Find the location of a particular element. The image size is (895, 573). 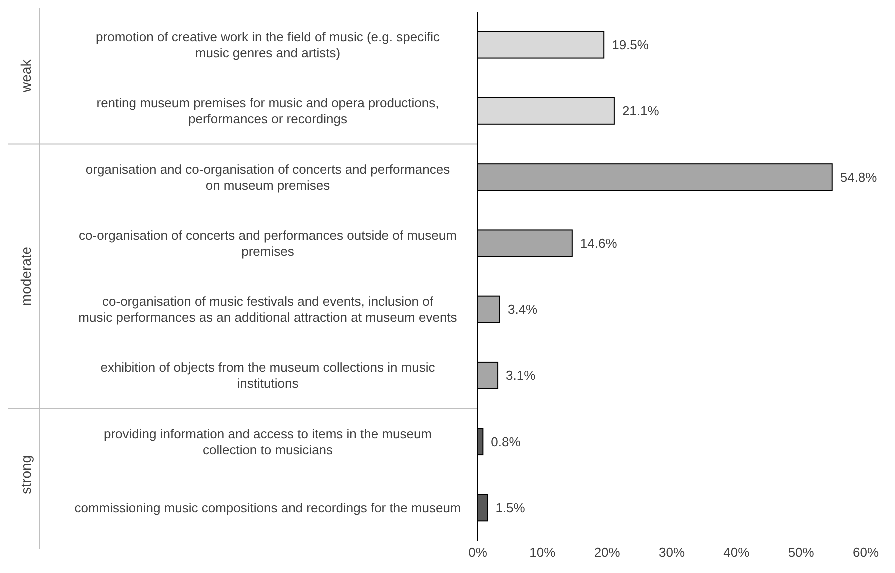

x-tick-label: 0% is located at coordinates (478, 552).